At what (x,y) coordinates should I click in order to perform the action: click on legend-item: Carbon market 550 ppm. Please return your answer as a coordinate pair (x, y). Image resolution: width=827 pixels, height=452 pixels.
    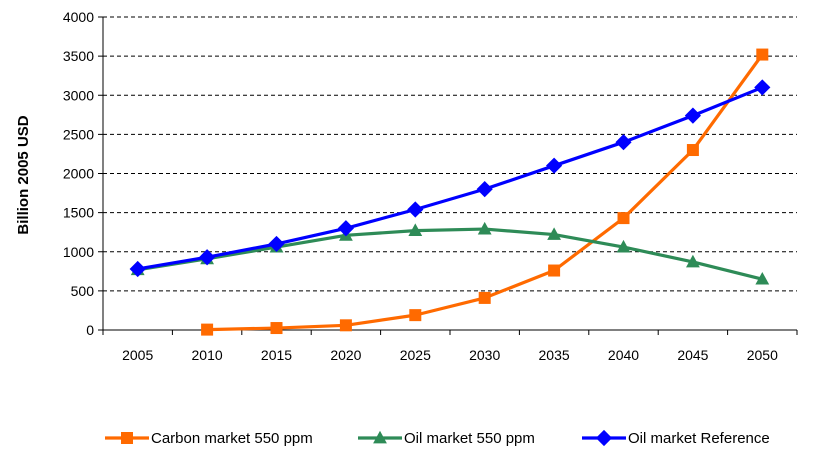
    Looking at the image, I should click on (209, 438).